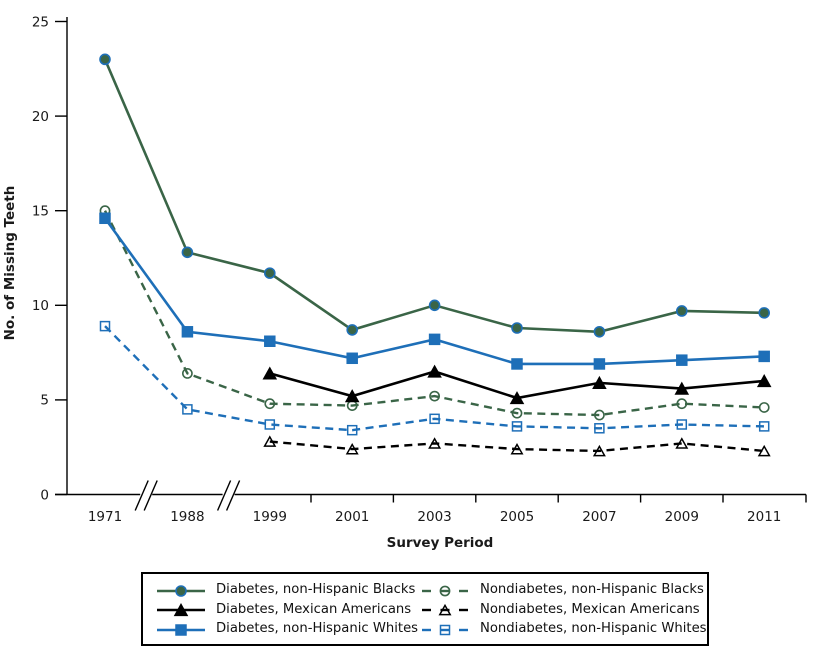 The image size is (816, 650). What do you see at coordinates (445, 609) in the screenshot?
I see `legend-symbol-nondiabetes-mexican-americans-icon` at bounding box center [445, 609].